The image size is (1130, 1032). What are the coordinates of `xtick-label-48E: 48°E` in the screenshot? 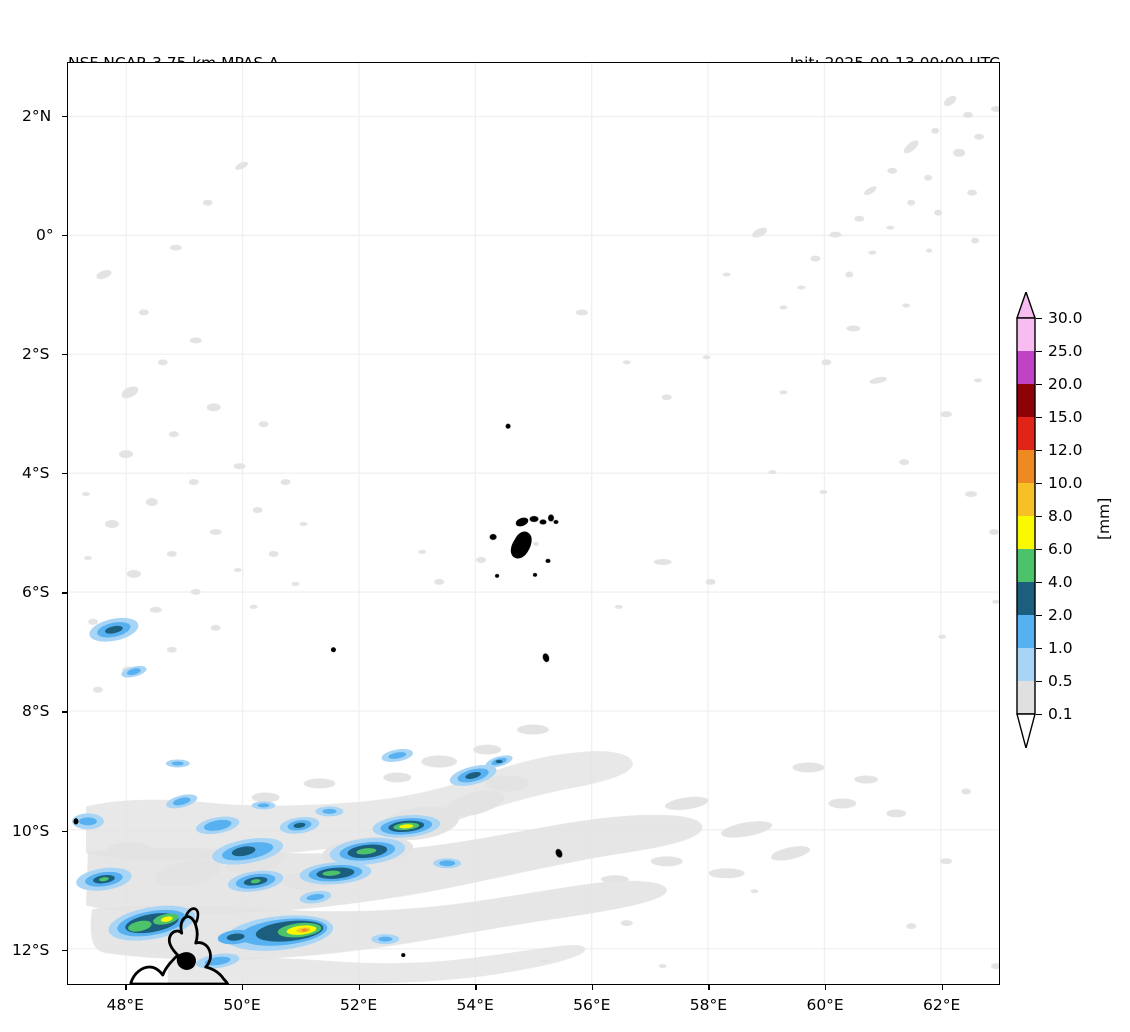 It's located at (125, 1005).